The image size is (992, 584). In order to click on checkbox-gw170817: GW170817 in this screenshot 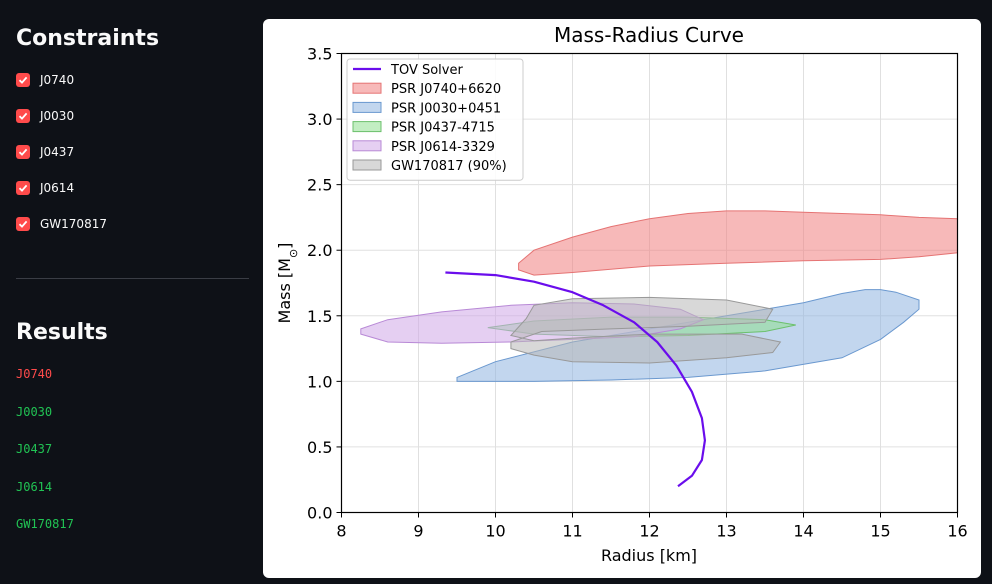, I will do `click(61, 224)`.